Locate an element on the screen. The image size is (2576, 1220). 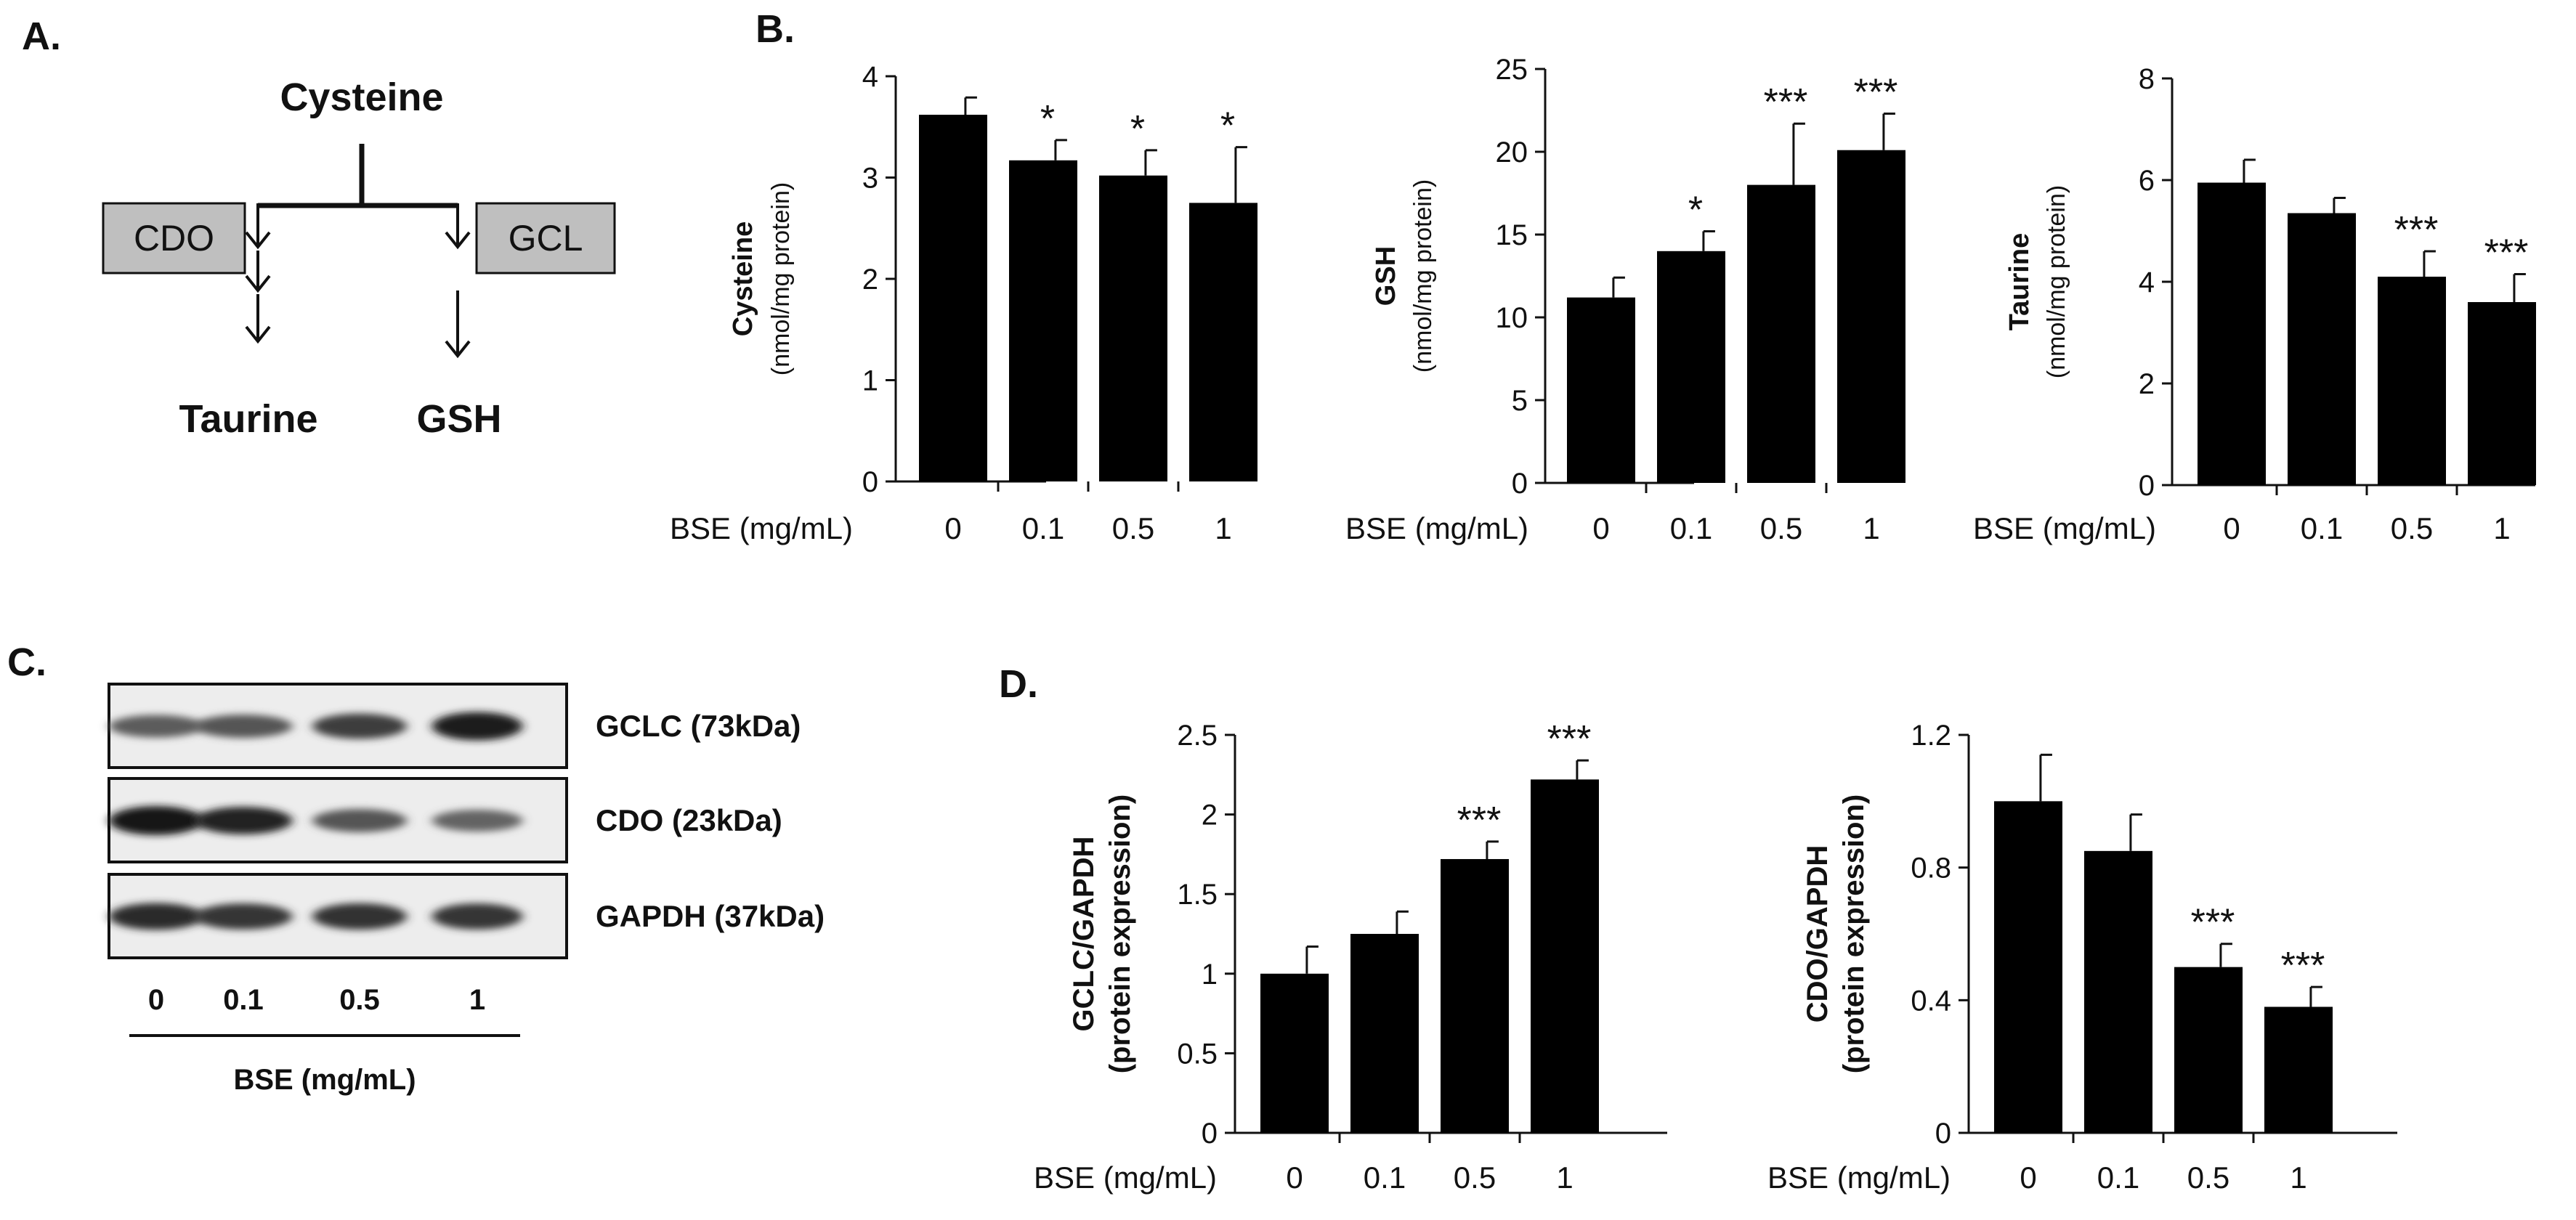
blot-row: GAPDH (37kDa) is located at coordinates (467, 916).